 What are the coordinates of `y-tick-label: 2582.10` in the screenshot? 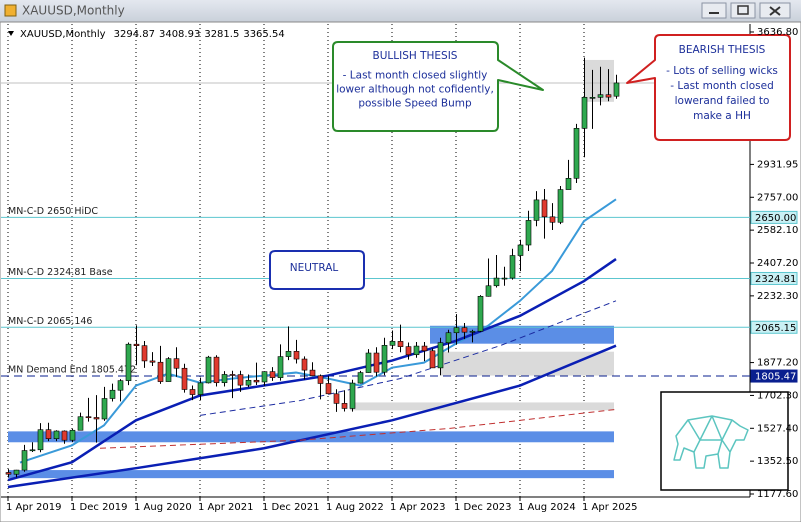 It's located at (777, 230).